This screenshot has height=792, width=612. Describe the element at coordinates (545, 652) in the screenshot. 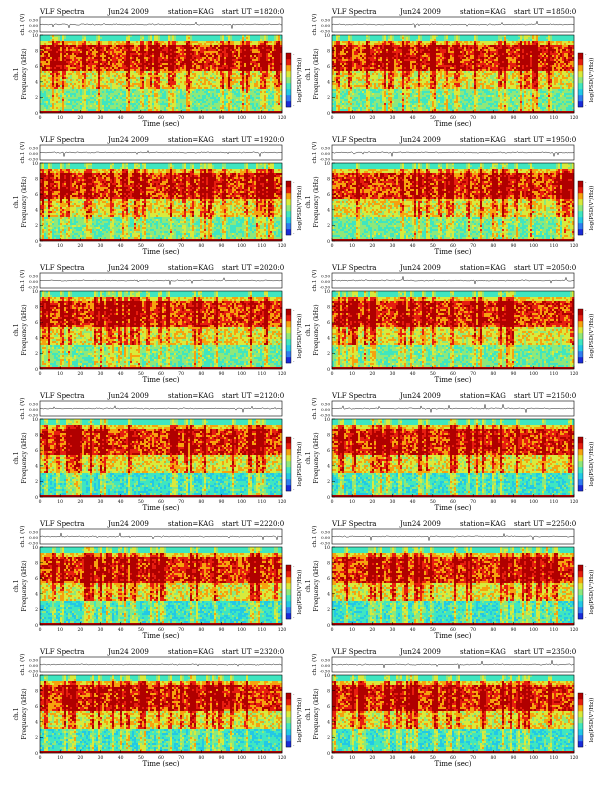

I see `panel-start-time: start UT =2350:0` at that location.